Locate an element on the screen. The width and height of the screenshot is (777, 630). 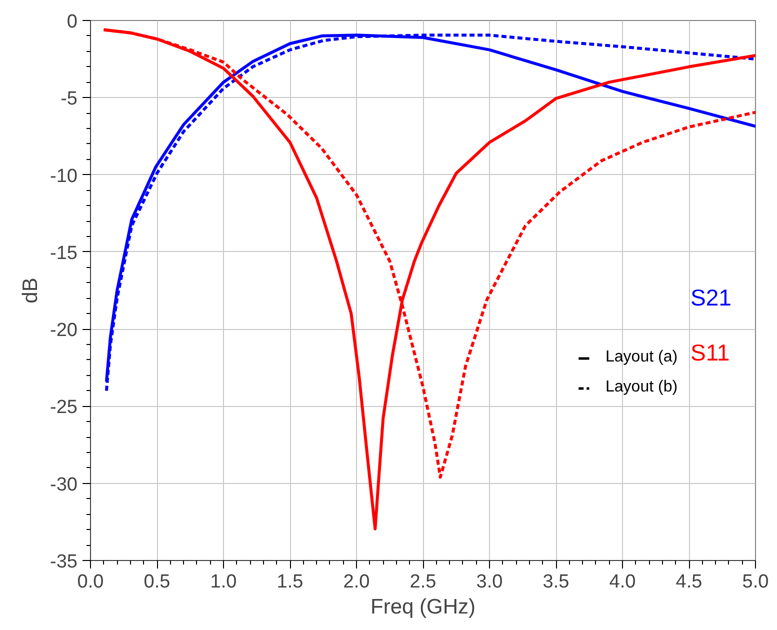
x-tick-label: 3.0 is located at coordinates (489, 582).